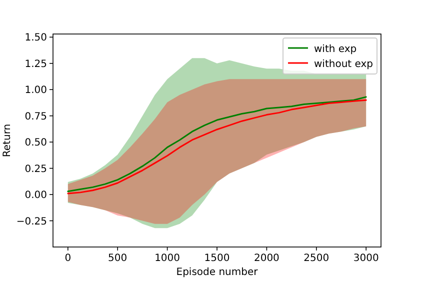  I want to click on x-tick-label: 1000, so click(167, 258).